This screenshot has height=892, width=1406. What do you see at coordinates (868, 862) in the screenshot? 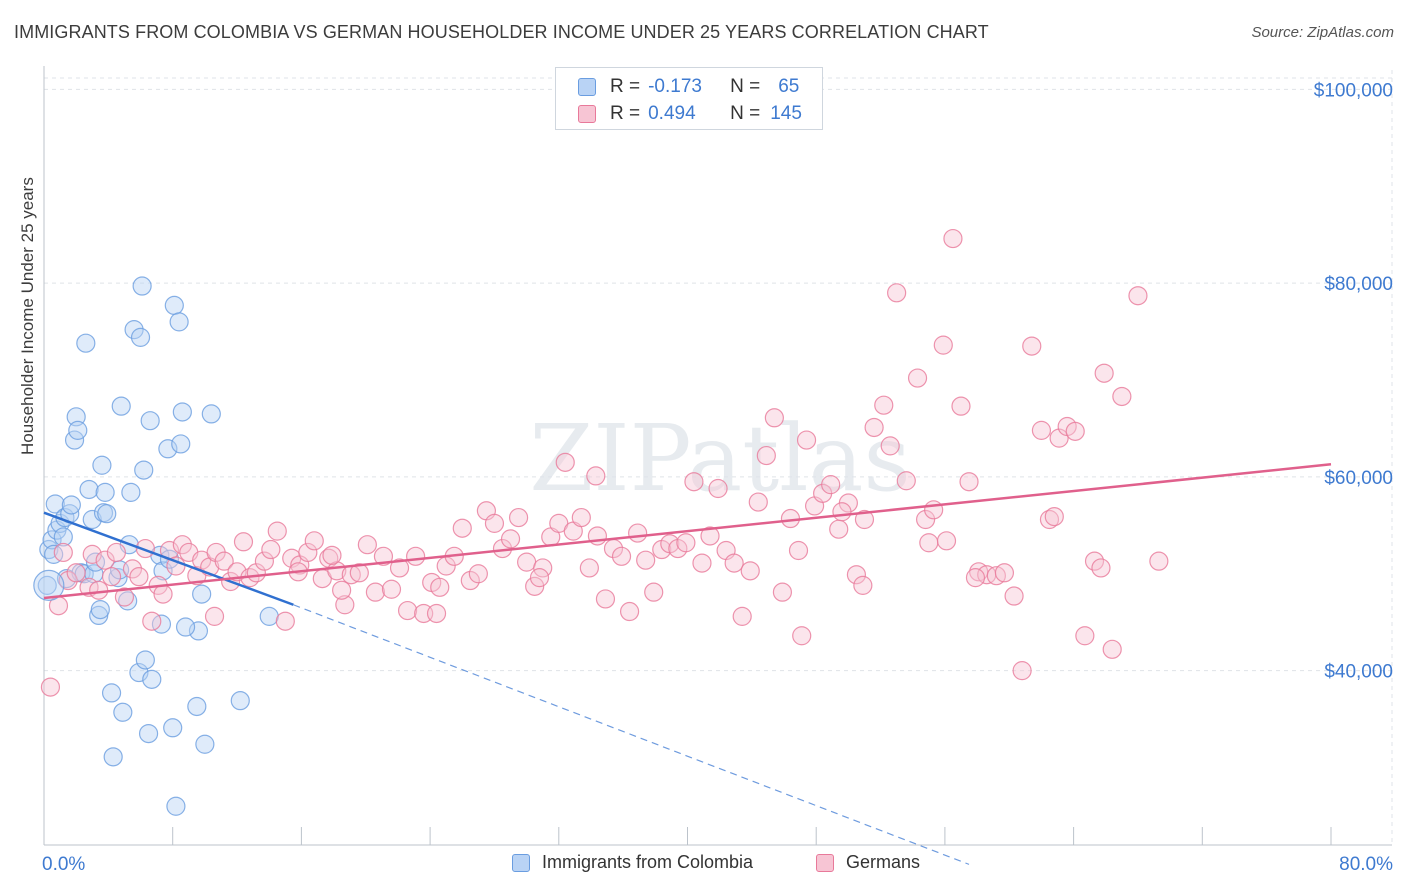
I see `legend-item-germans: Germans` at bounding box center [868, 862].